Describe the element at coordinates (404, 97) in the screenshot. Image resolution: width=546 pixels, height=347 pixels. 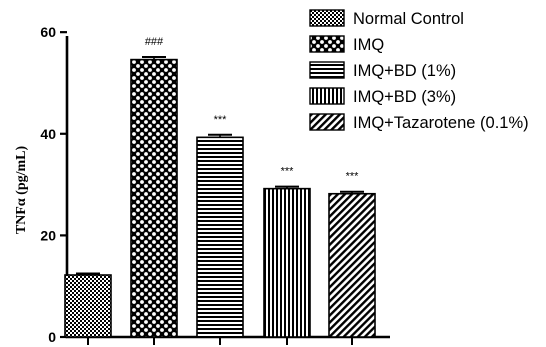
I see `legend-label: IMQ+BD (3%)` at that location.